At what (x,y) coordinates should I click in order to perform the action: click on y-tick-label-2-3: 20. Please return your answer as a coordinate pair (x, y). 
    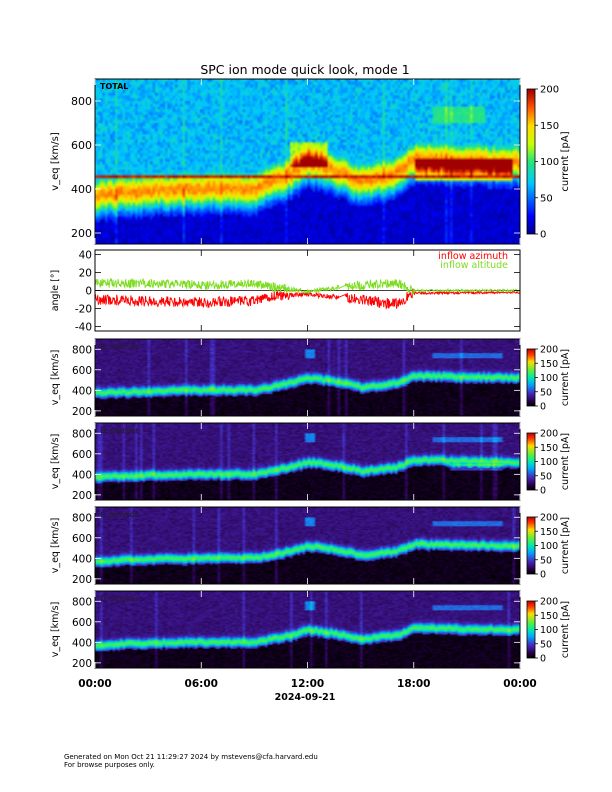
    Looking at the image, I should click on (85, 274).